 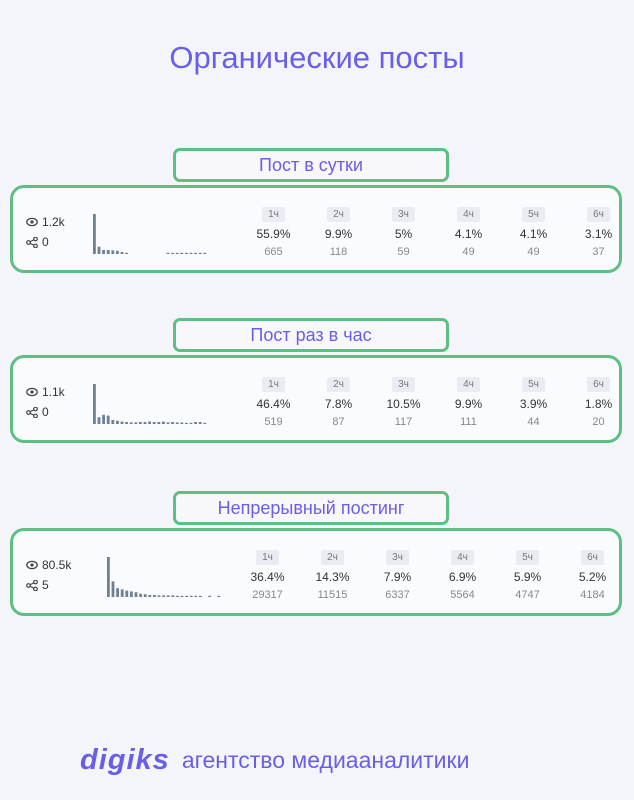 What do you see at coordinates (45, 222) in the screenshot?
I see `views-stat: 1.2k` at bounding box center [45, 222].